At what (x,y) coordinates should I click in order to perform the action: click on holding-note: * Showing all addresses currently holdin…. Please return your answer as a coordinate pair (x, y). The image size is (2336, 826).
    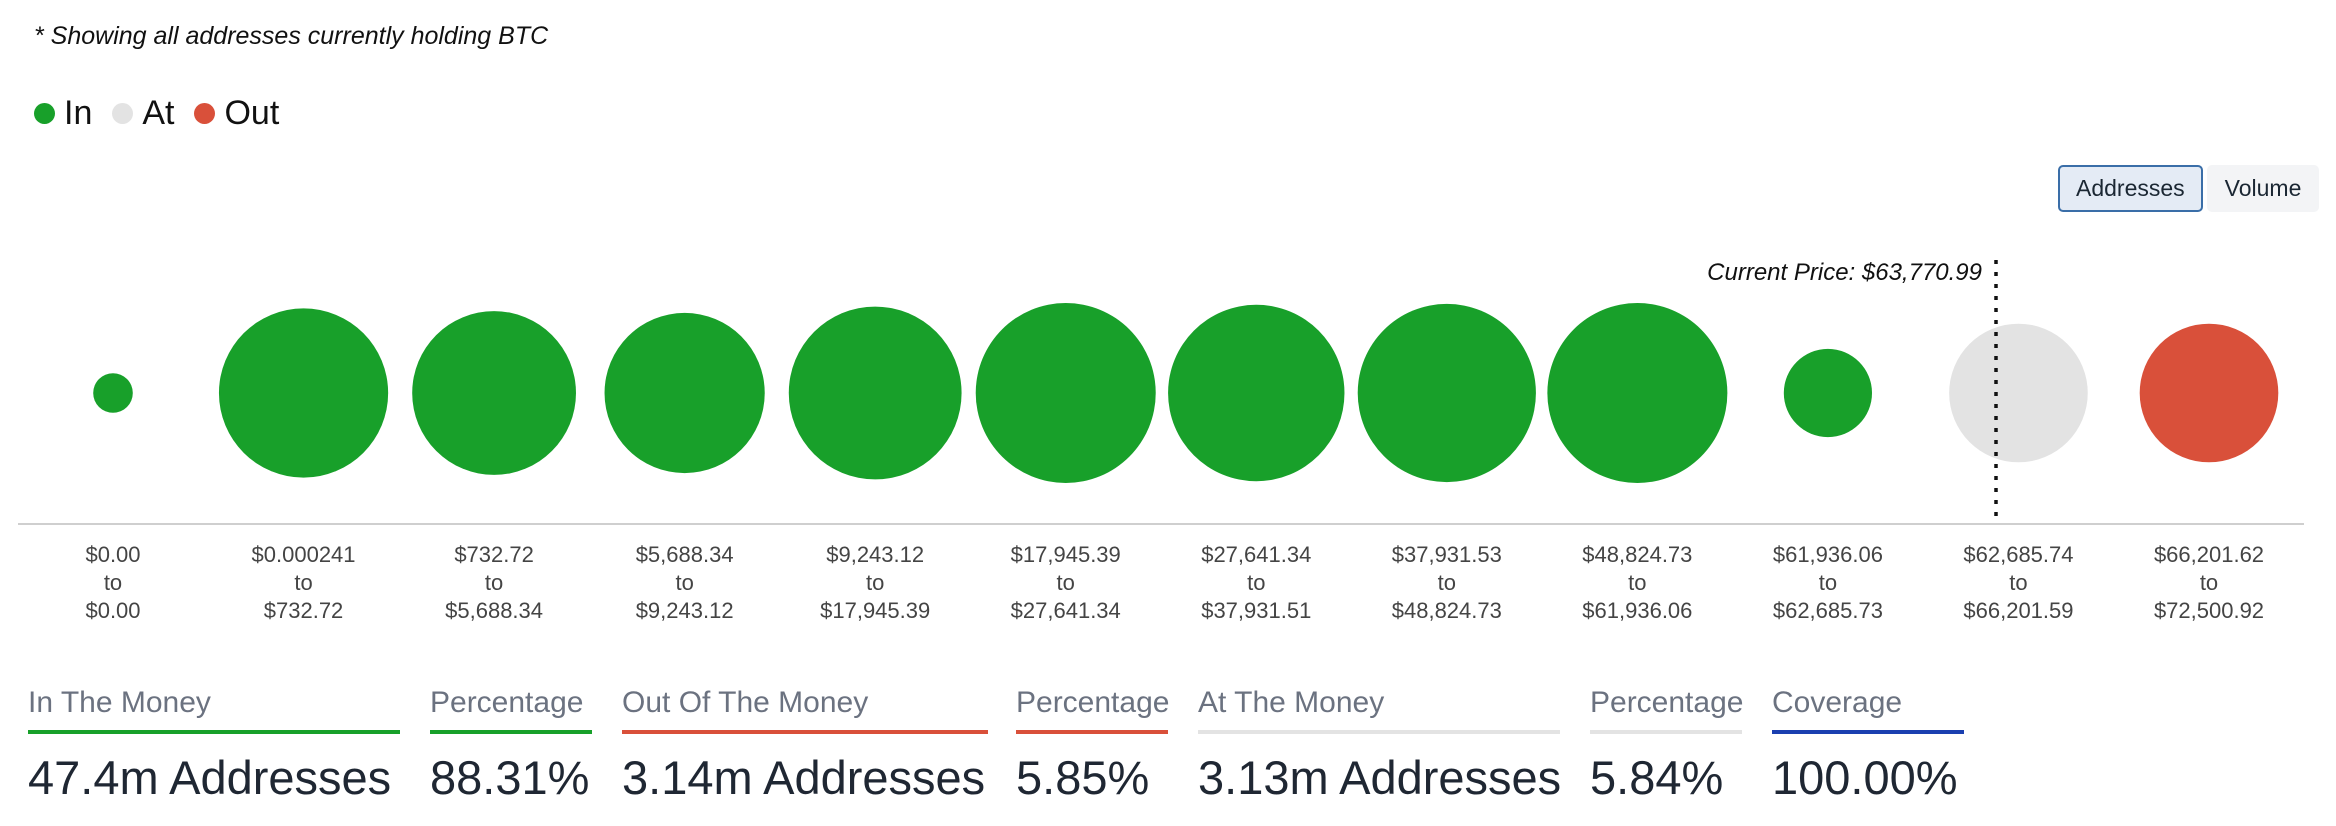
    Looking at the image, I should click on (291, 36).